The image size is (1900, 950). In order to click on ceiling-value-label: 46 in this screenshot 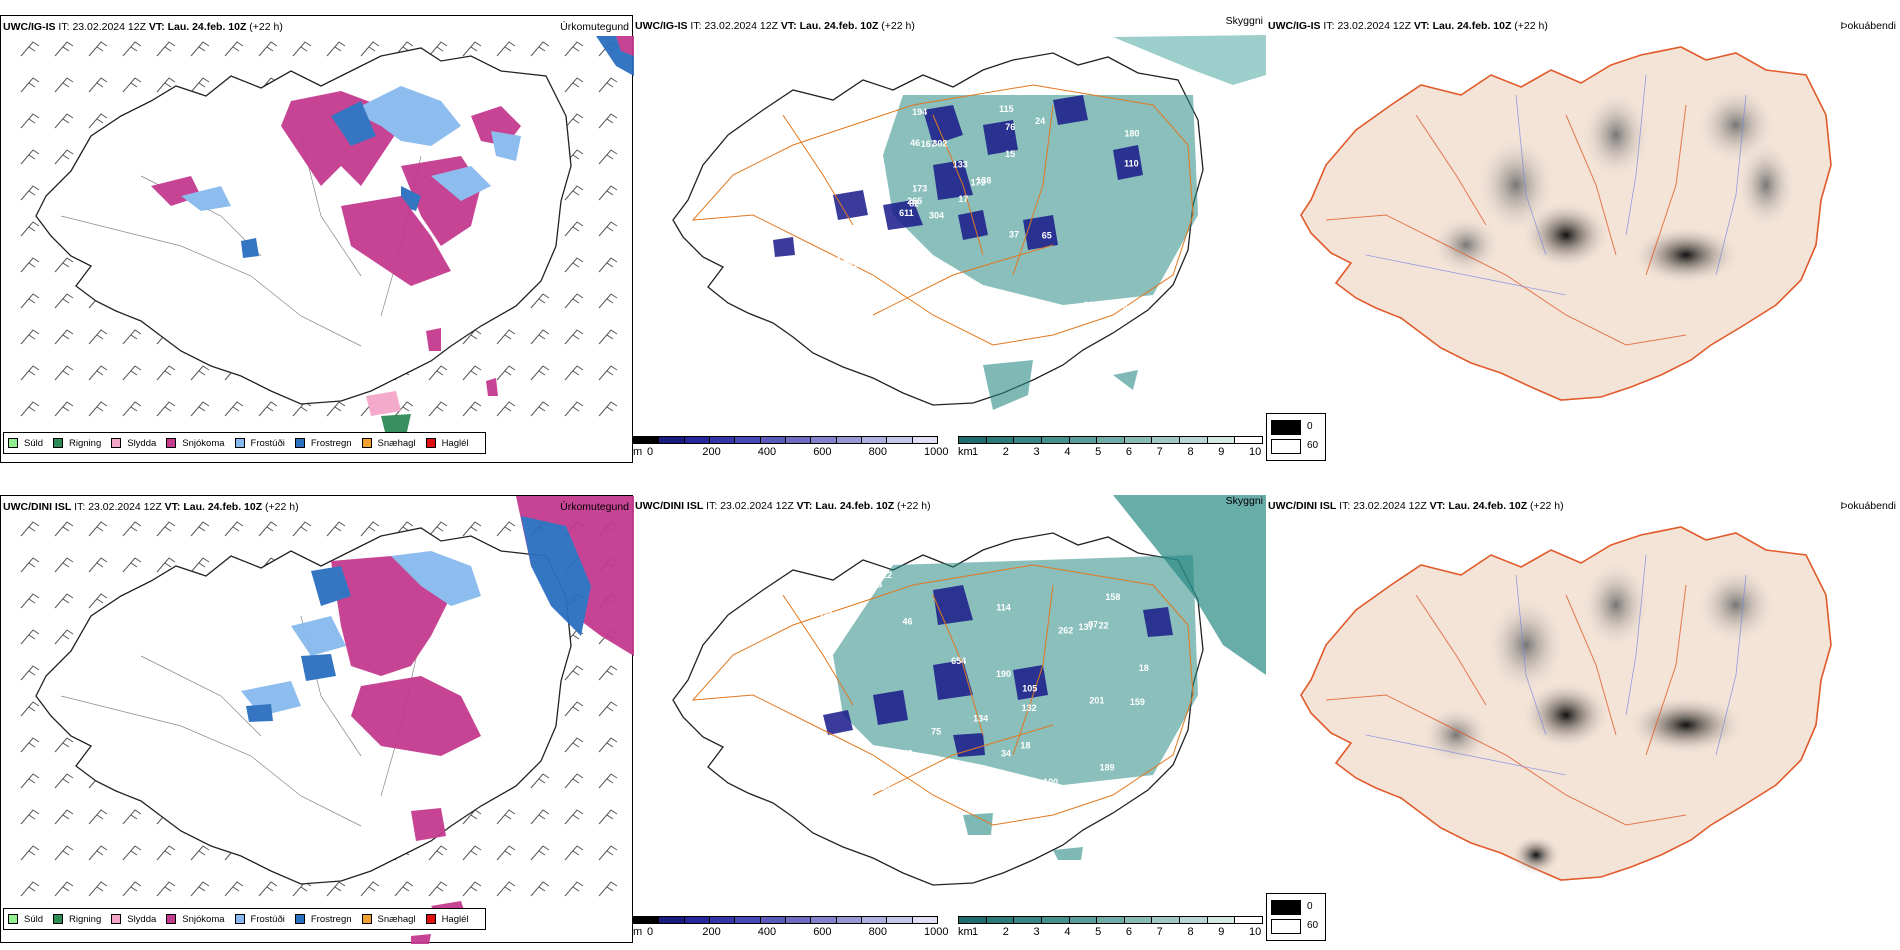, I will do `click(915, 143)`.